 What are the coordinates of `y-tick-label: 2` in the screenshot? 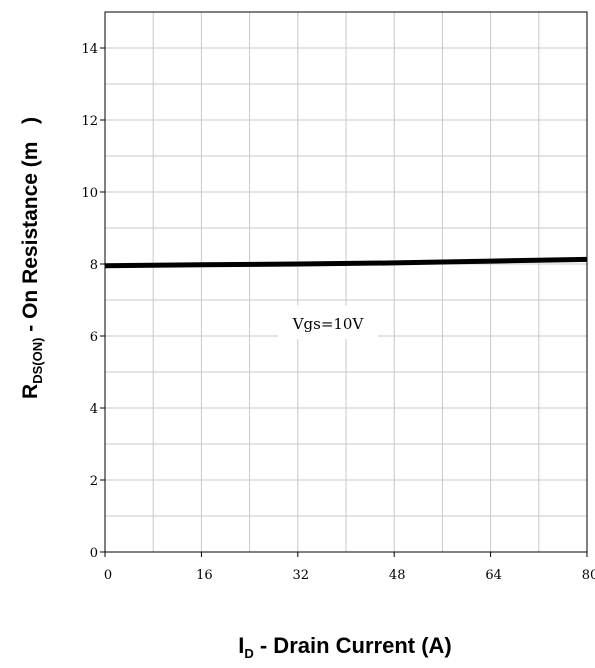 It's located at (94, 481).